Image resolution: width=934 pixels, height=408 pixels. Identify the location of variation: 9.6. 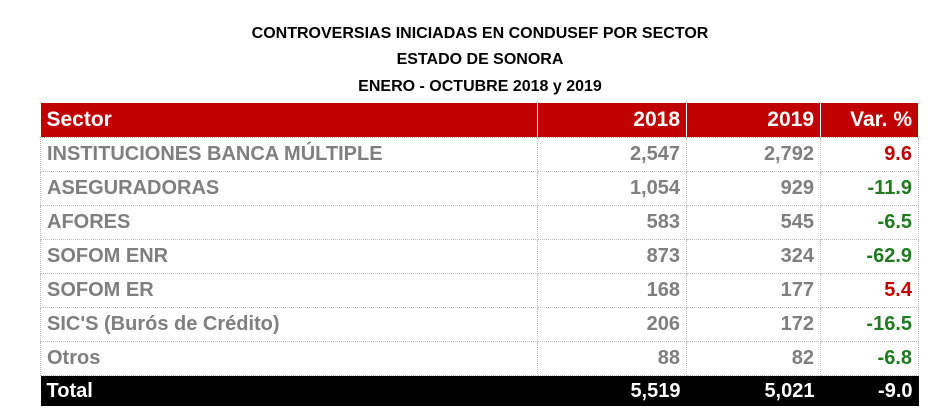
(869, 154).